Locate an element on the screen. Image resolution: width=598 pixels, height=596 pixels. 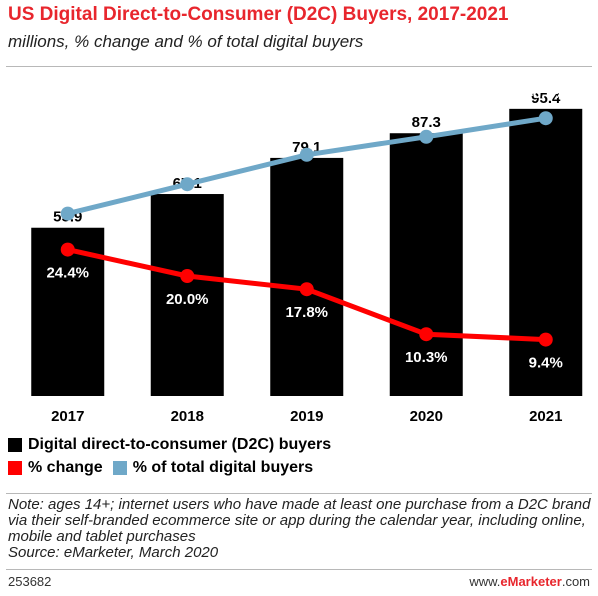
legend-item-change: % change is located at coordinates (55, 468).